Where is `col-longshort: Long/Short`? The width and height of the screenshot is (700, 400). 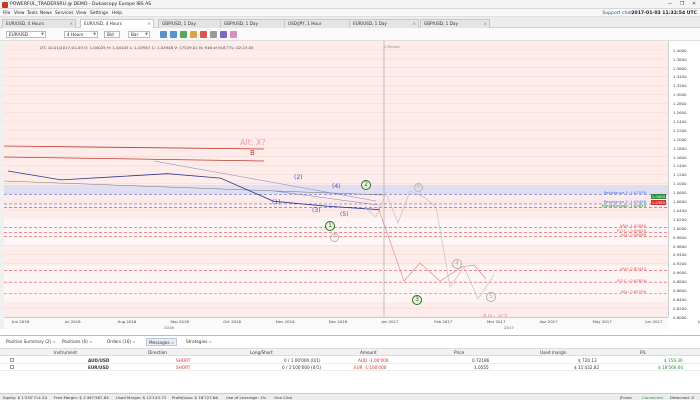
col-longshort: Long/Short is located at coordinates (261, 352).